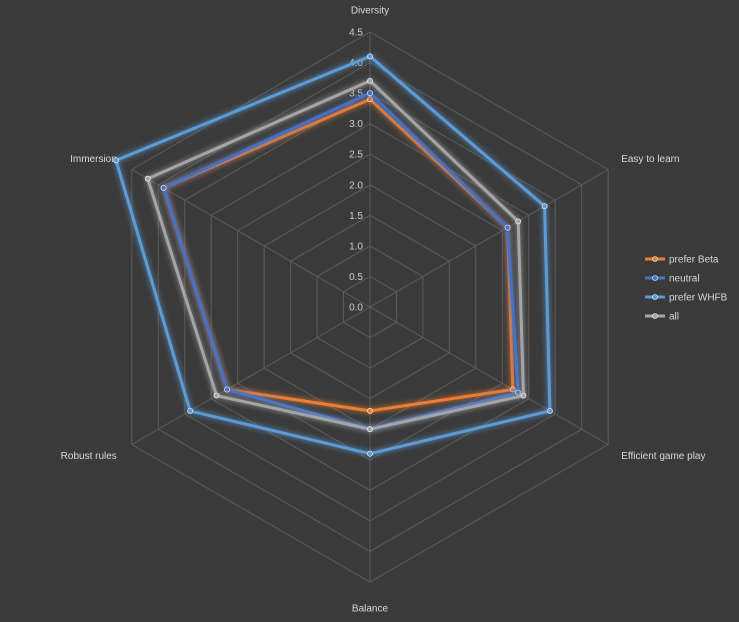 This screenshot has width=739, height=622. Describe the element at coordinates (356, 155) in the screenshot. I see `tick-label: 2.5` at that location.